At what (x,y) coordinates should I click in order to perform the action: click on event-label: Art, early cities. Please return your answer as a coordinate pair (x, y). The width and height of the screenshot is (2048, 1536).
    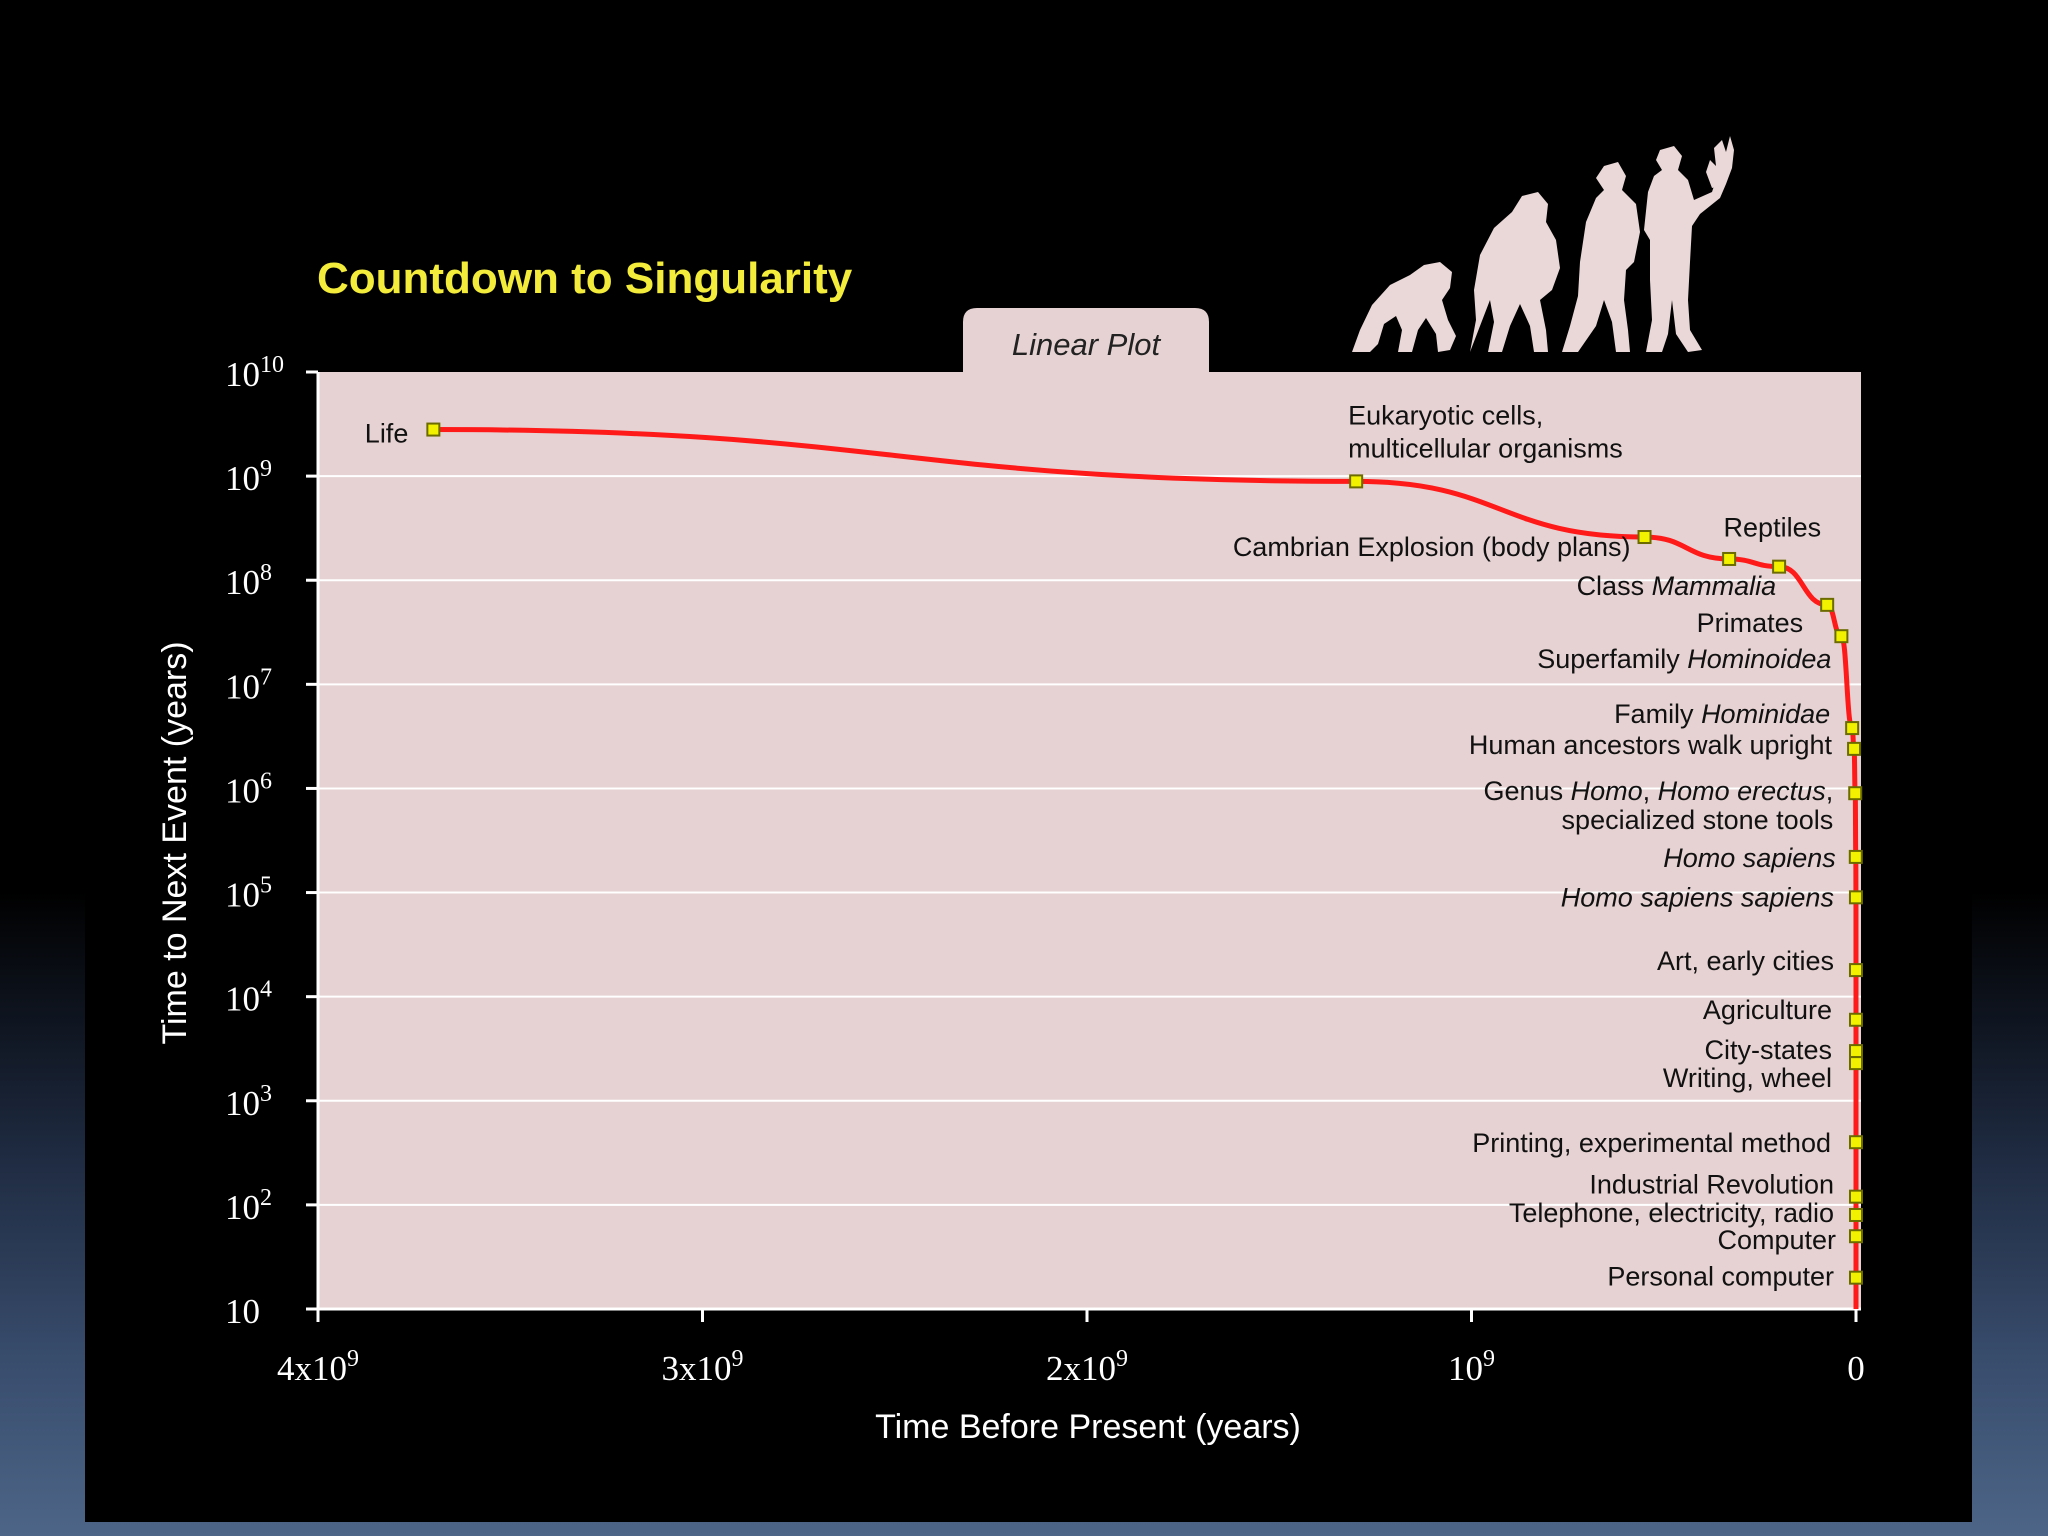
    Looking at the image, I should click on (1745, 961).